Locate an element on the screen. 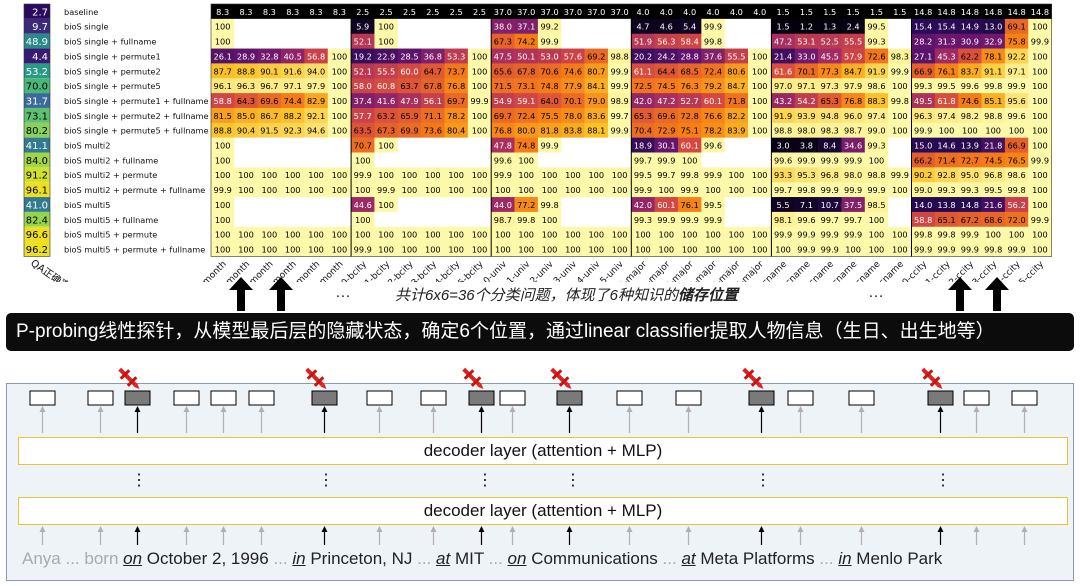 The width and height of the screenshot is (1080, 586). cell-value: 98.9 is located at coordinates (620, 101).